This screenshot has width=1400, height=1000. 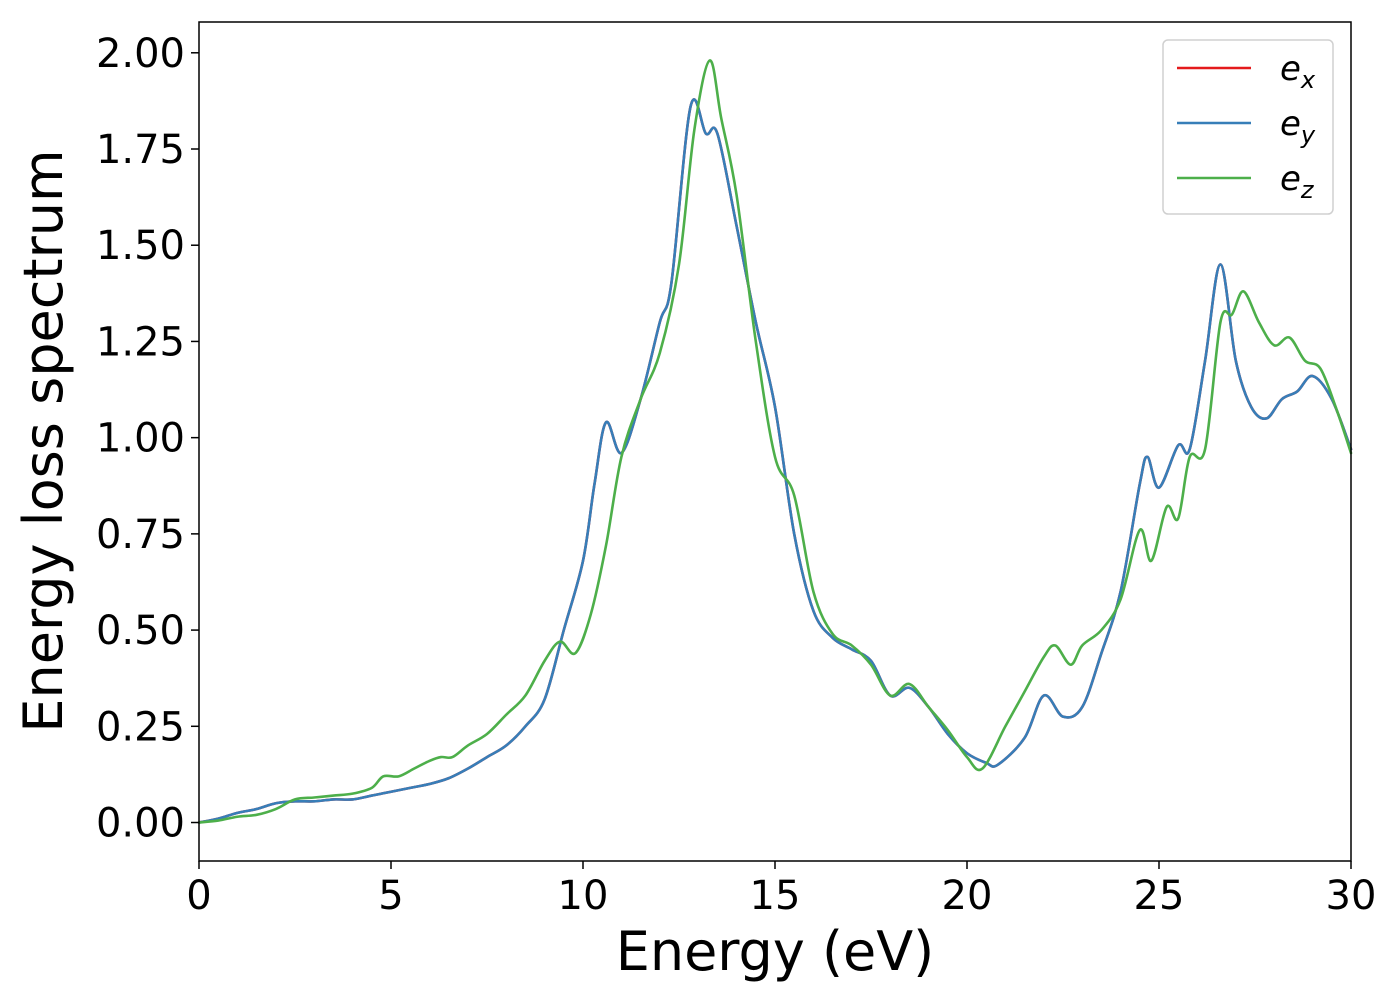 I want to click on y-tick-label: 1.75, so click(x=140, y=150).